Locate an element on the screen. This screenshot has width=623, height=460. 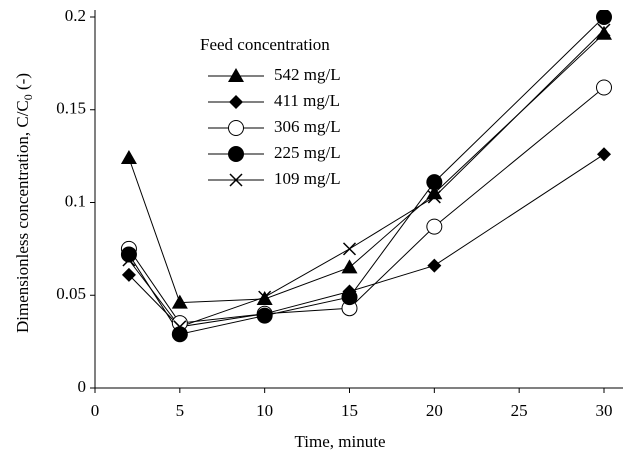
y-tick-label: 0.15 is located at coordinates (71, 108).